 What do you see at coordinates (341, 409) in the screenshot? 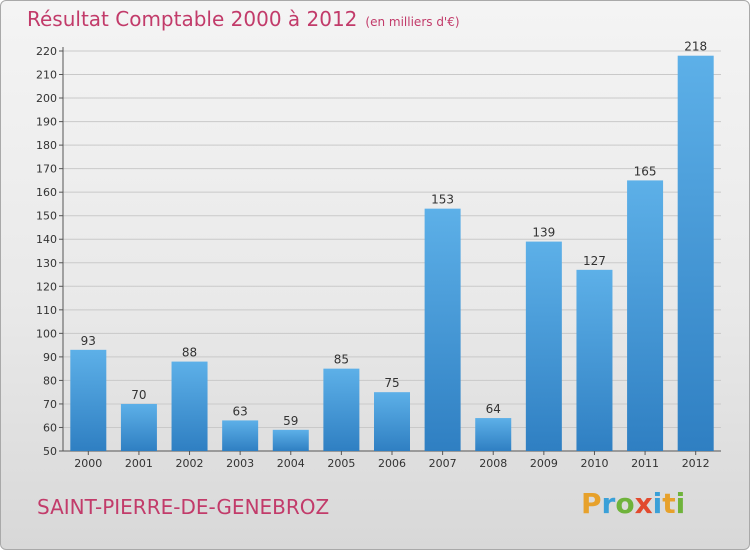
I see `bar-2005` at bounding box center [341, 409].